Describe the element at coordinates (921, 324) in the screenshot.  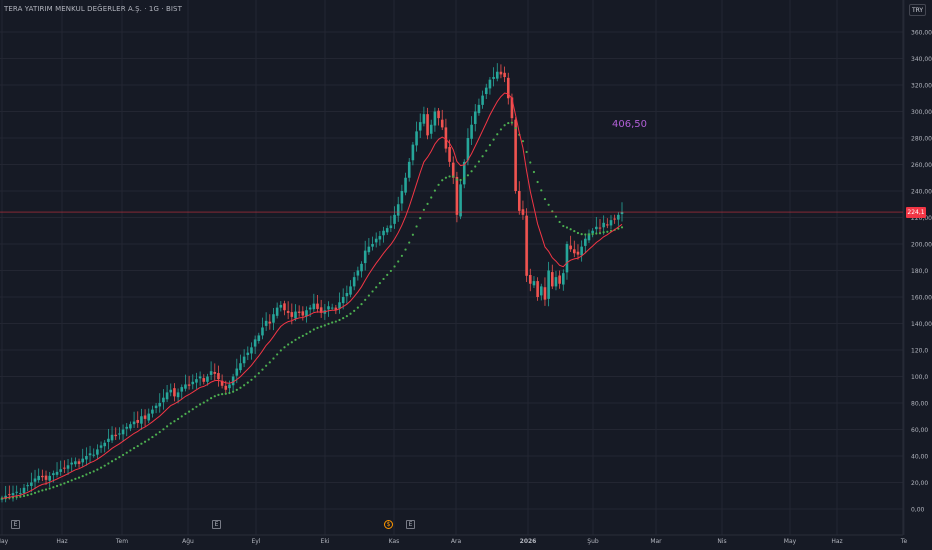
I see `y-tick-label: 140,00` at that location.